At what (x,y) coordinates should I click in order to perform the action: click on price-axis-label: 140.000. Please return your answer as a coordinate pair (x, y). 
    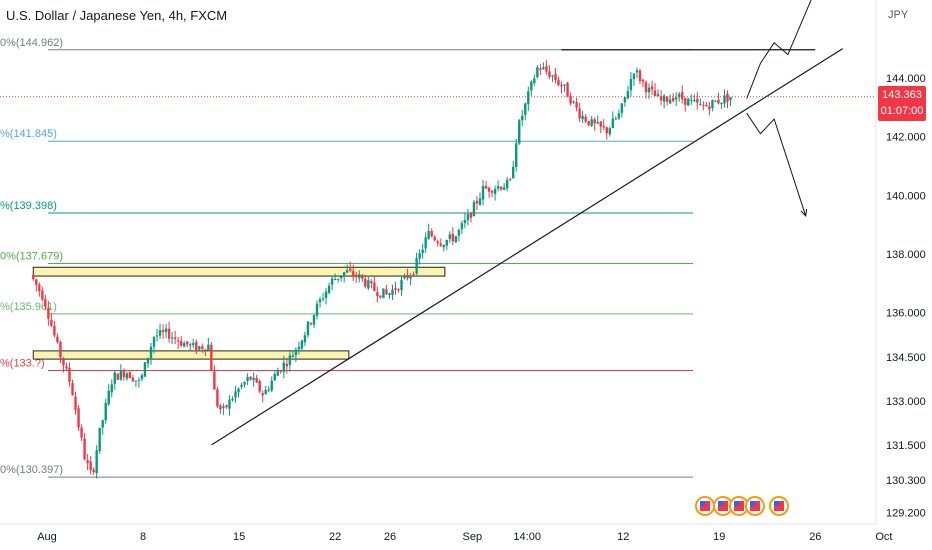
    Looking at the image, I should click on (906, 196).